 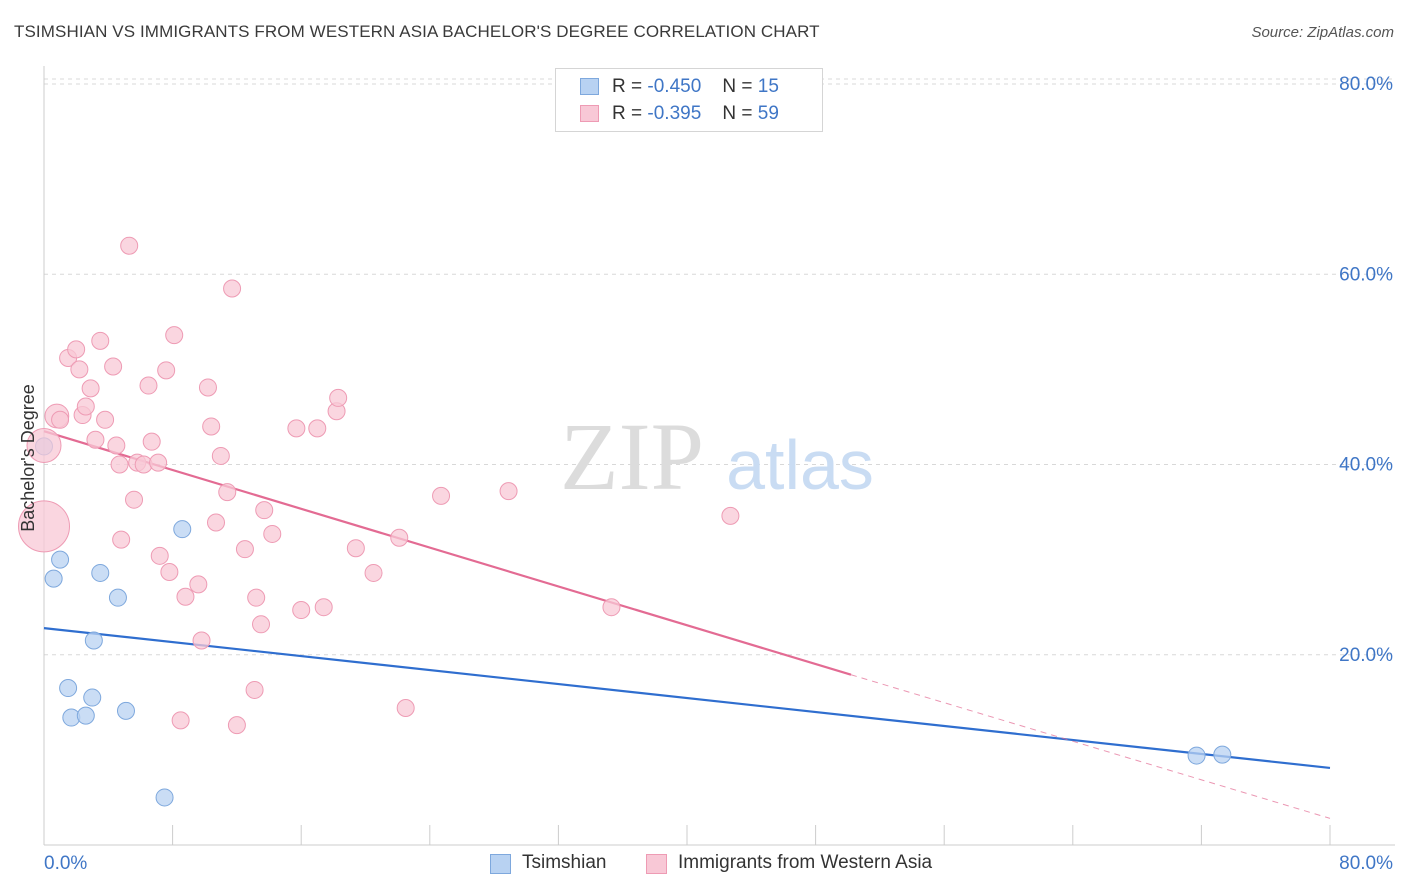 What do you see at coordinates (632, 456) in the screenshot?
I see `watermark-zip: ZIP` at bounding box center [632, 456].